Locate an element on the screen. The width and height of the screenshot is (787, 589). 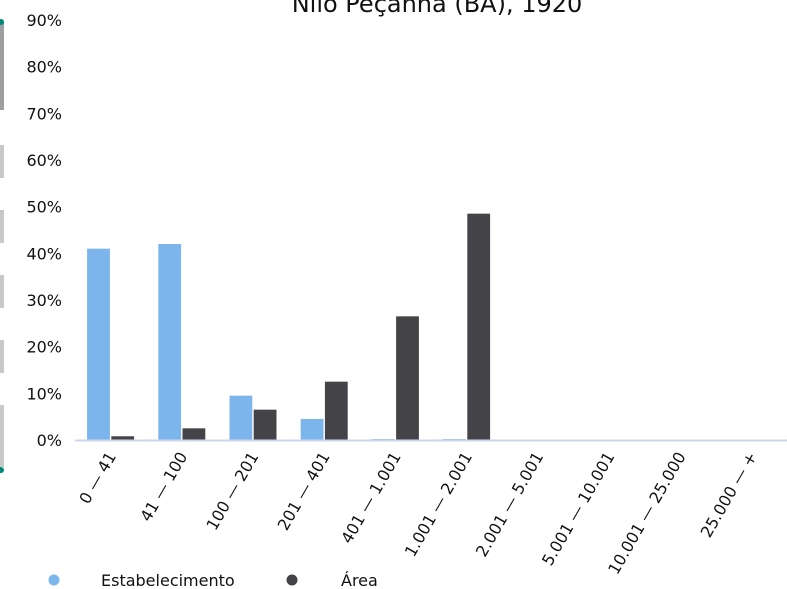
y-tick-label: 90% is located at coordinates (44, 20).